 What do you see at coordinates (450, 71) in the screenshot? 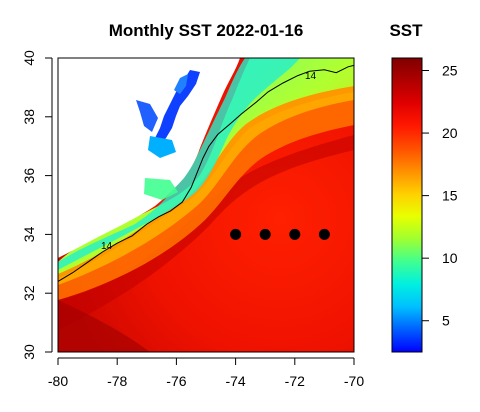
I see `colorbar-tick-label: 25` at bounding box center [450, 71].